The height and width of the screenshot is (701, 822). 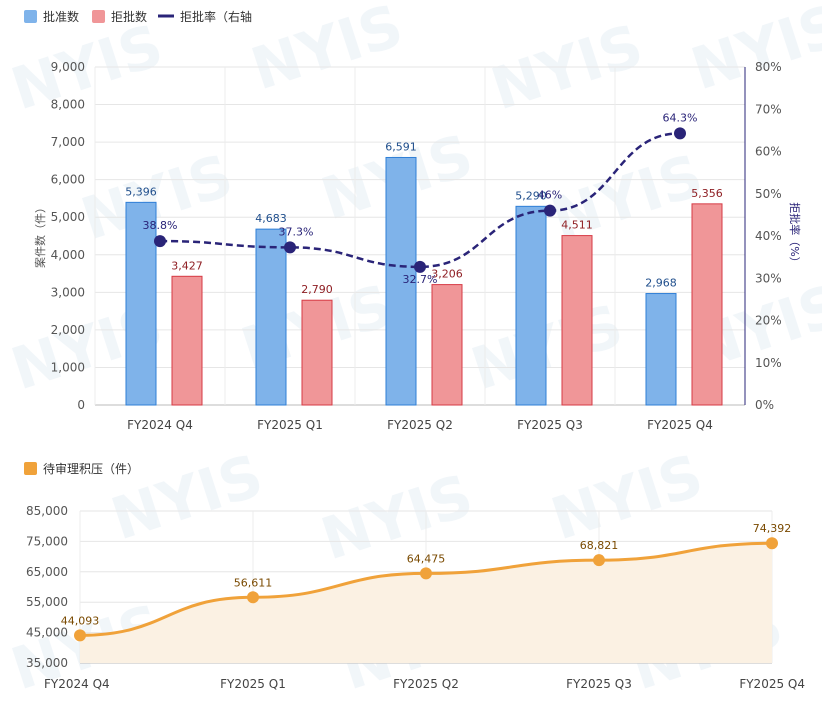 I want to click on y-tick-label: 8,000, so click(x=68, y=105).